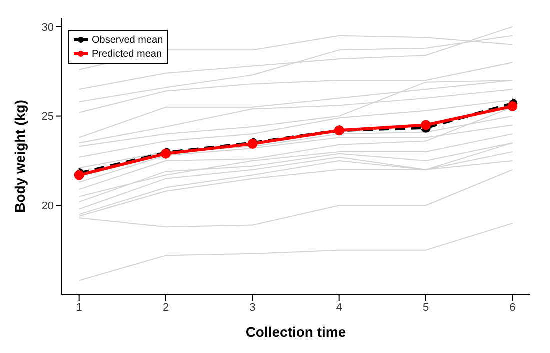 This screenshot has height=353, width=550. Describe the element at coordinates (253, 308) in the screenshot. I see `x-tick-label: 3` at that location.